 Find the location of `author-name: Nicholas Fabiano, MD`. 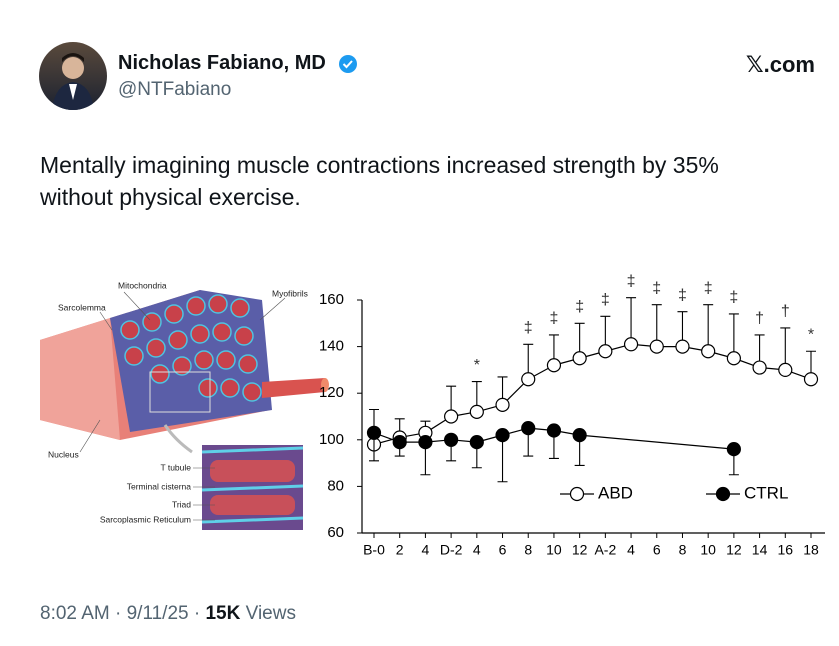

author-name: Nicholas Fabiano, MD is located at coordinates (222, 63).